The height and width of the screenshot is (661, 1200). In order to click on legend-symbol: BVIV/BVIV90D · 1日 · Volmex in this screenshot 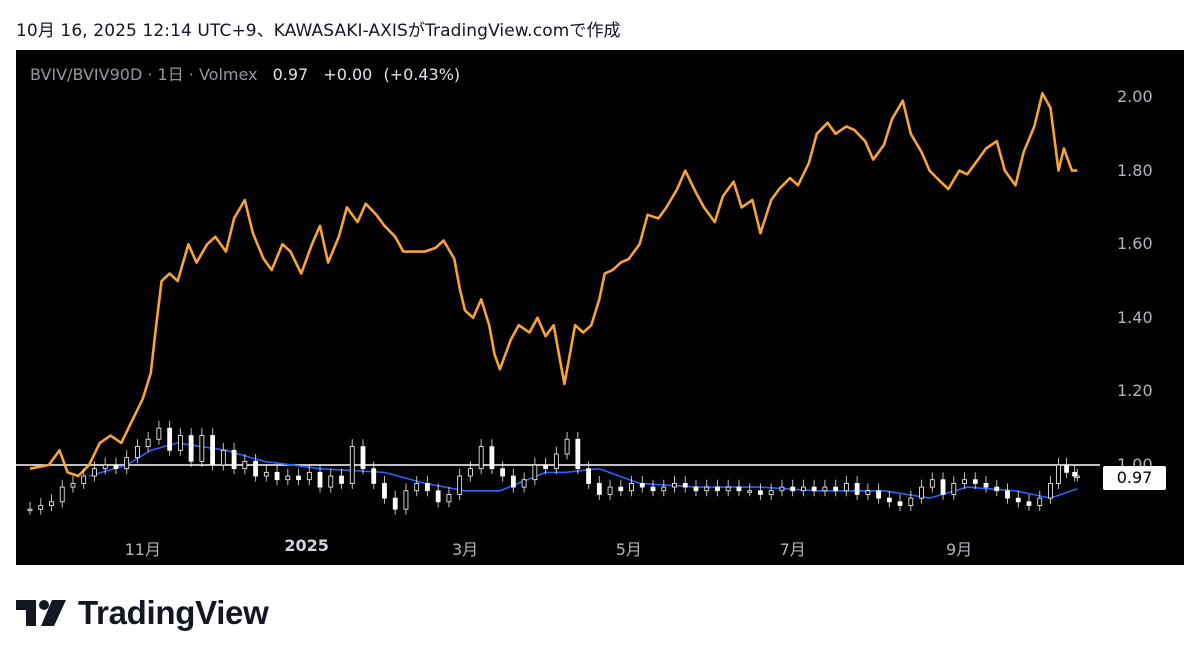, I will do `click(144, 74)`.